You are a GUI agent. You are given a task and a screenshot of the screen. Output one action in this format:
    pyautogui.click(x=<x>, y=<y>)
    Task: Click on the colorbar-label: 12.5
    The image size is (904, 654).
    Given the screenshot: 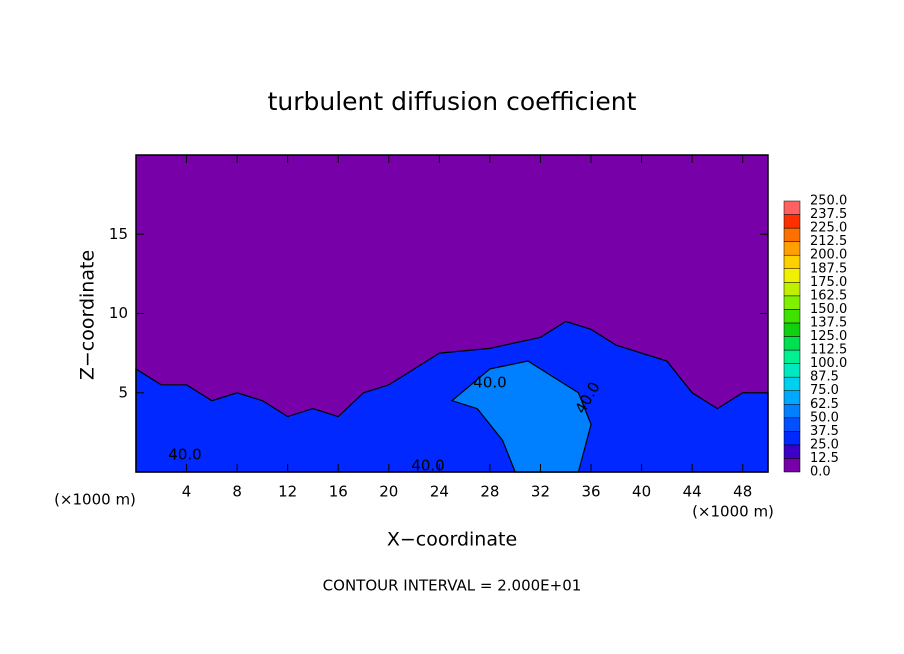 What is the action you would take?
    pyautogui.click(x=824, y=458)
    